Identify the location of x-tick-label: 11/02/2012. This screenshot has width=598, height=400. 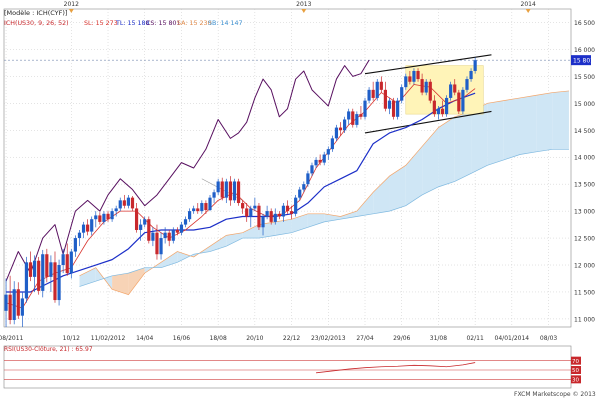
(108, 338).